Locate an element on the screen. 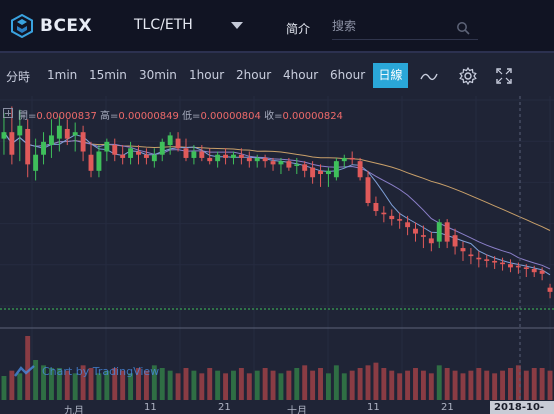  timeframe-4hour: 4hour is located at coordinates (300, 75).